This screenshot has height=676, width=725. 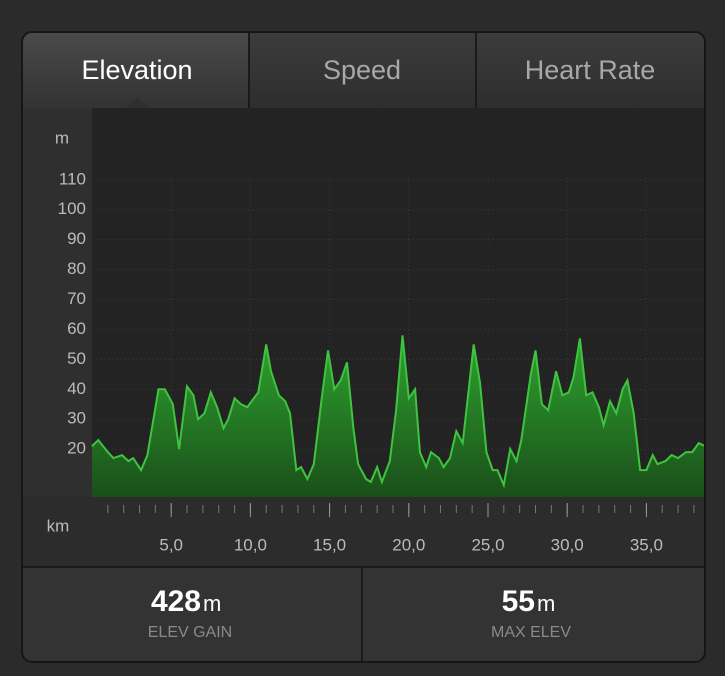 What do you see at coordinates (363, 532) in the screenshot?
I see `x-axis-bg` at bounding box center [363, 532].